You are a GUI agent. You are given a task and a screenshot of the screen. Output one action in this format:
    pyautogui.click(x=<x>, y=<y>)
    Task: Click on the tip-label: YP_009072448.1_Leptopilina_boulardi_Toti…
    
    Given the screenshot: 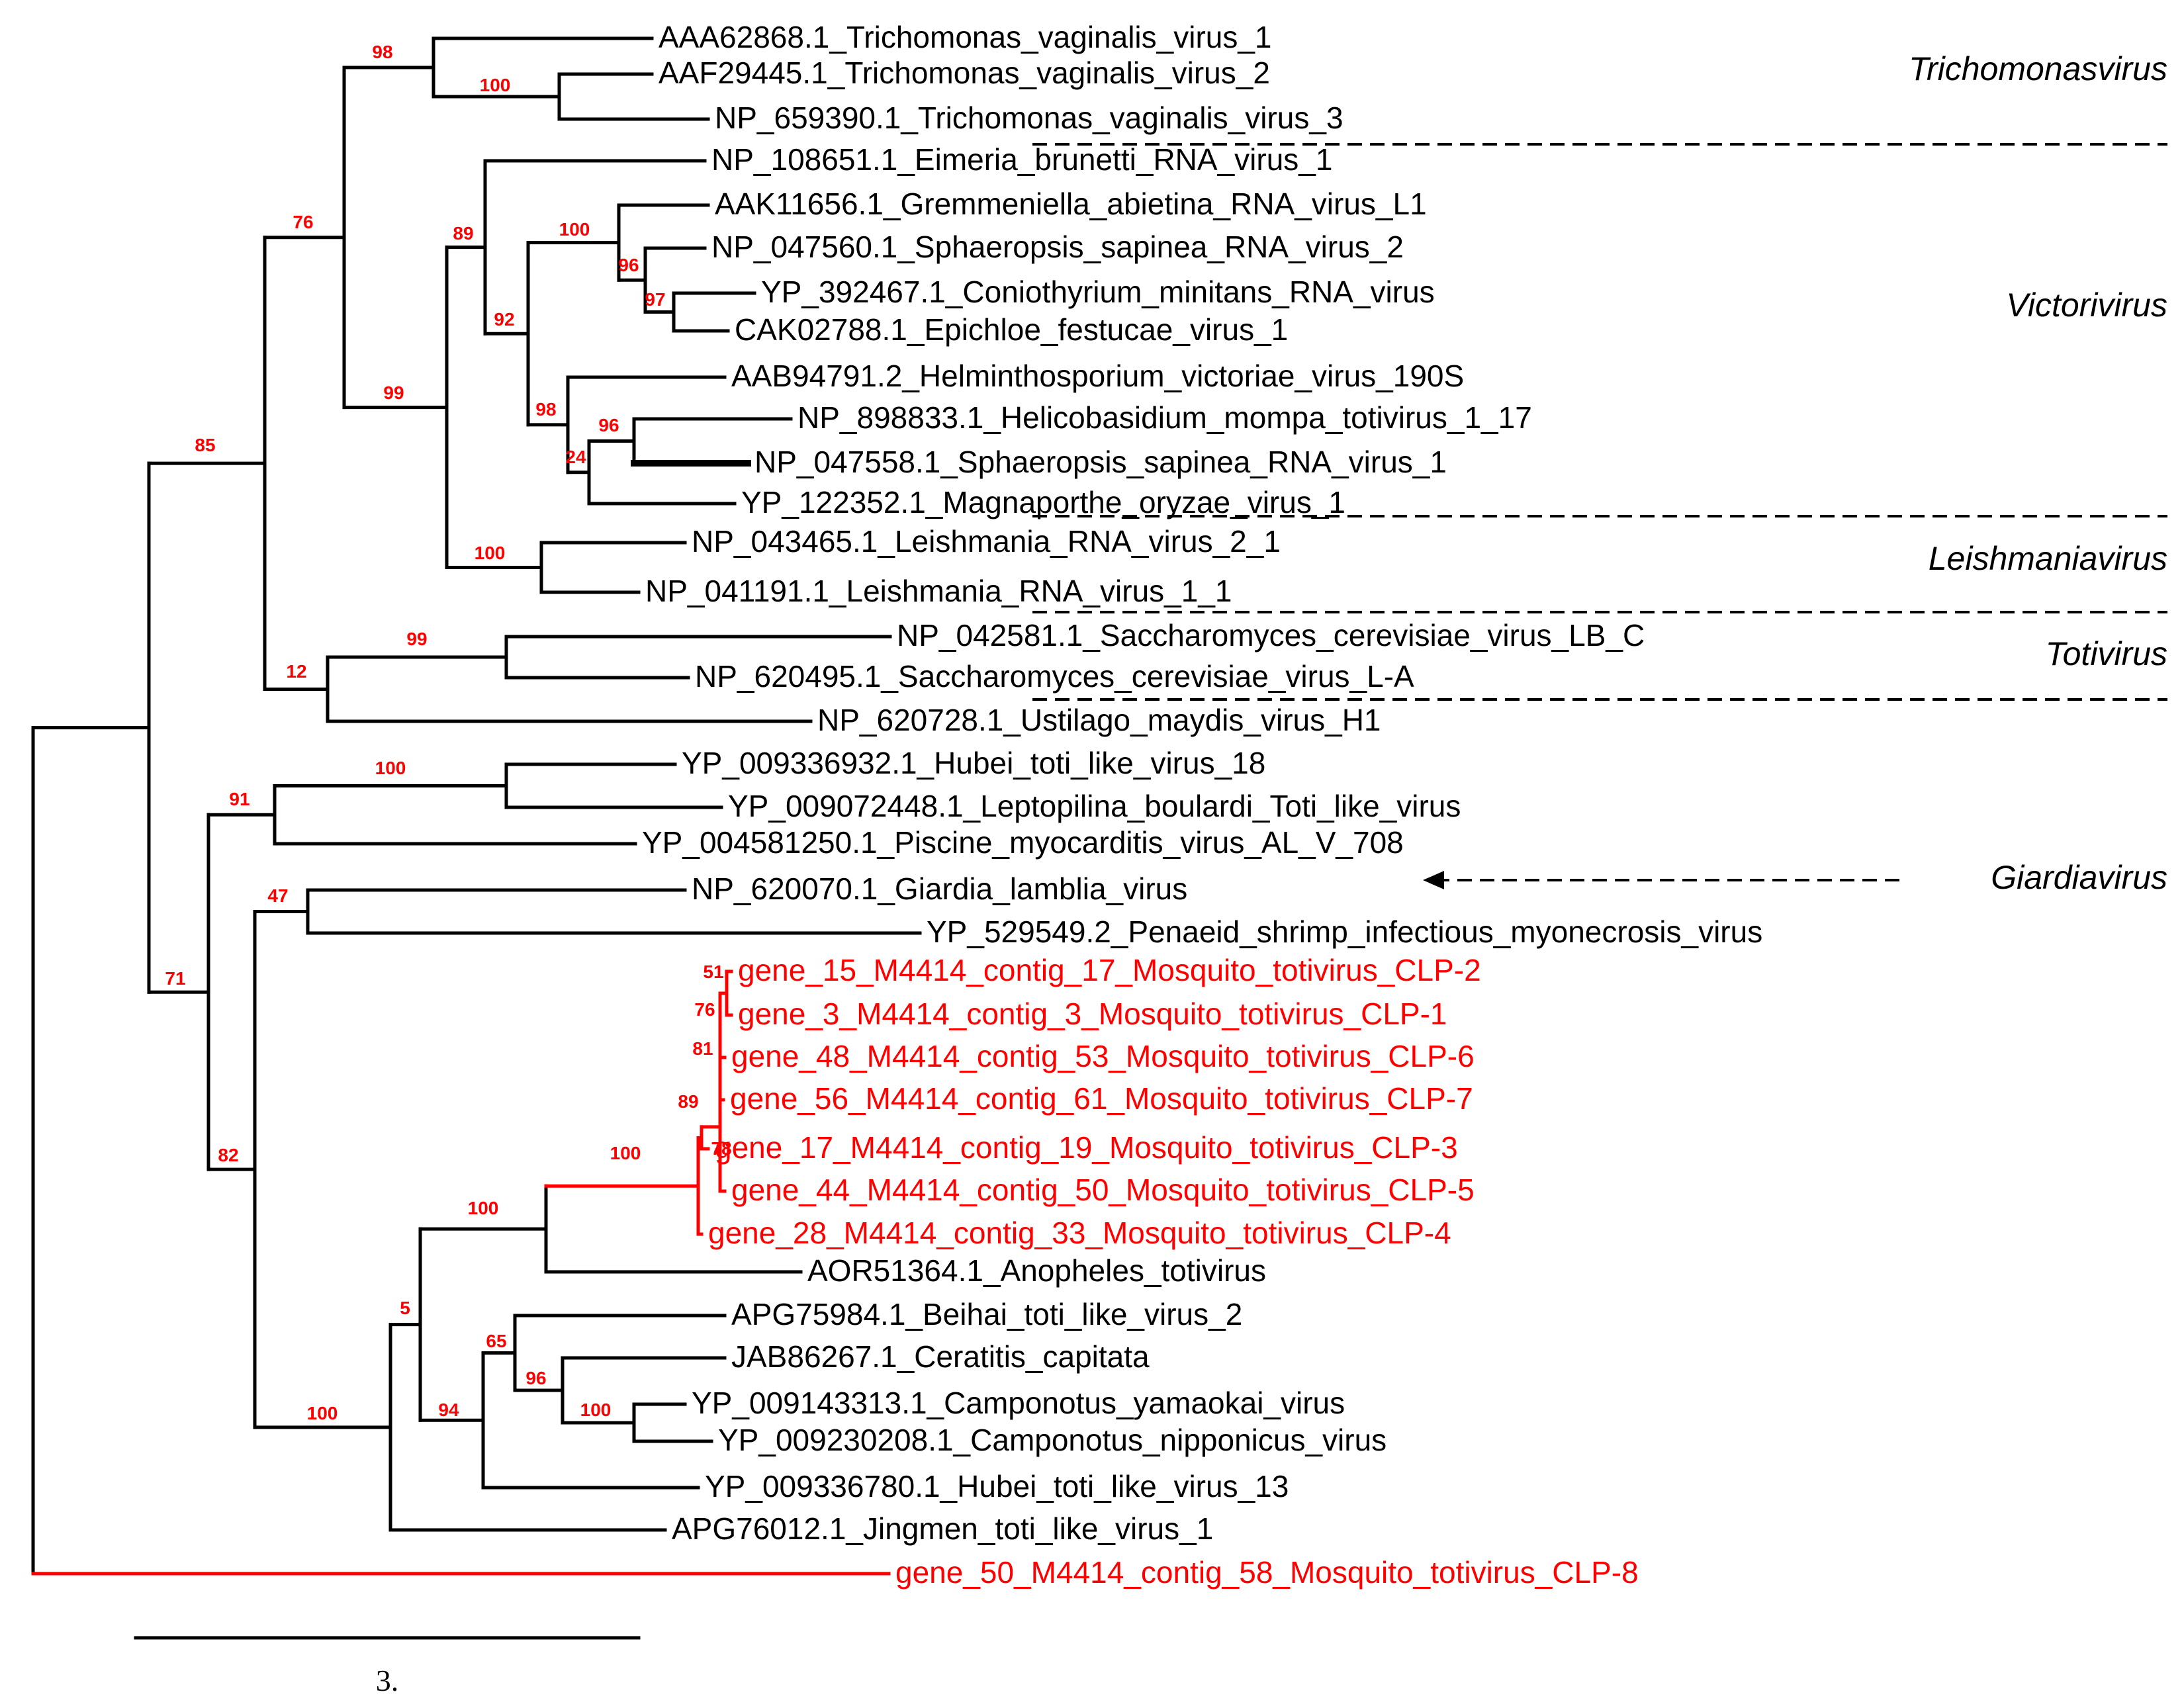 What is the action you would take?
    pyautogui.click(x=1094, y=806)
    